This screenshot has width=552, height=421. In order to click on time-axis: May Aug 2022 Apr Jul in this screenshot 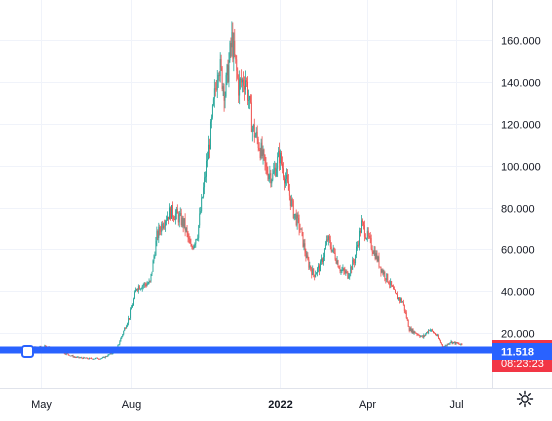, I will do `click(247, 405)`.